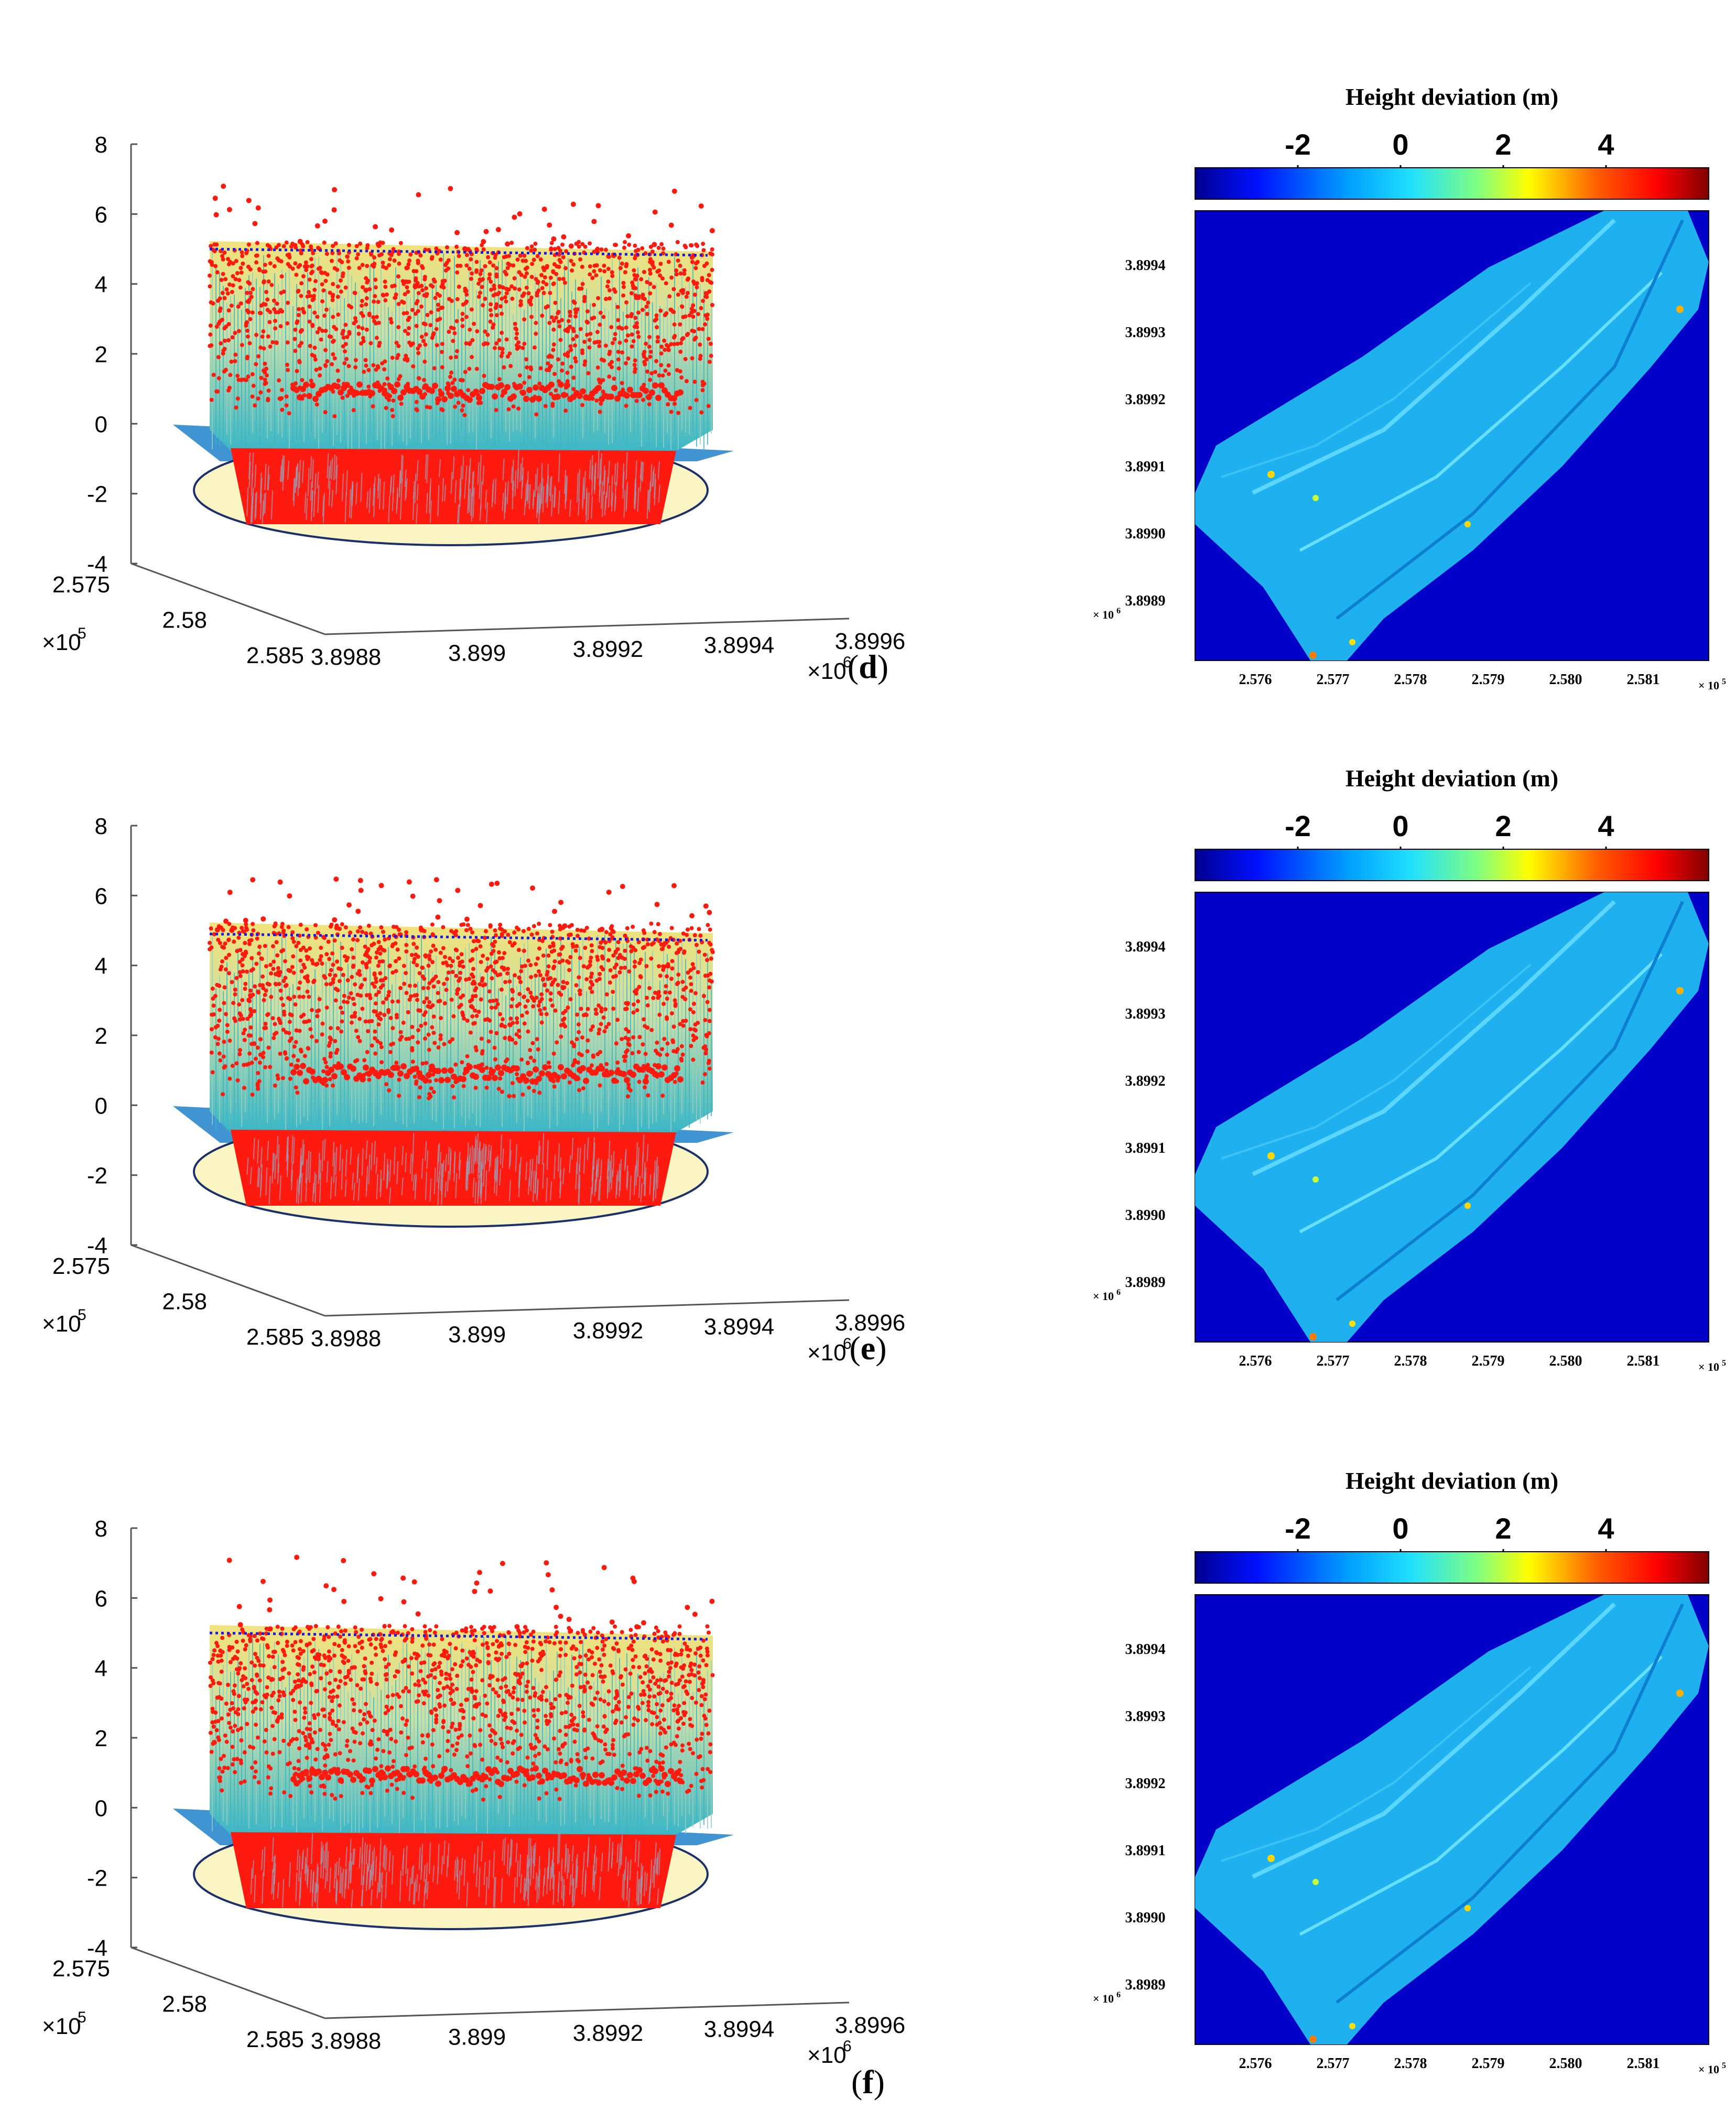 This screenshot has width=1736, height=2121. I want to click on map-x-exponent-power: 5, so click(1724, 1363).